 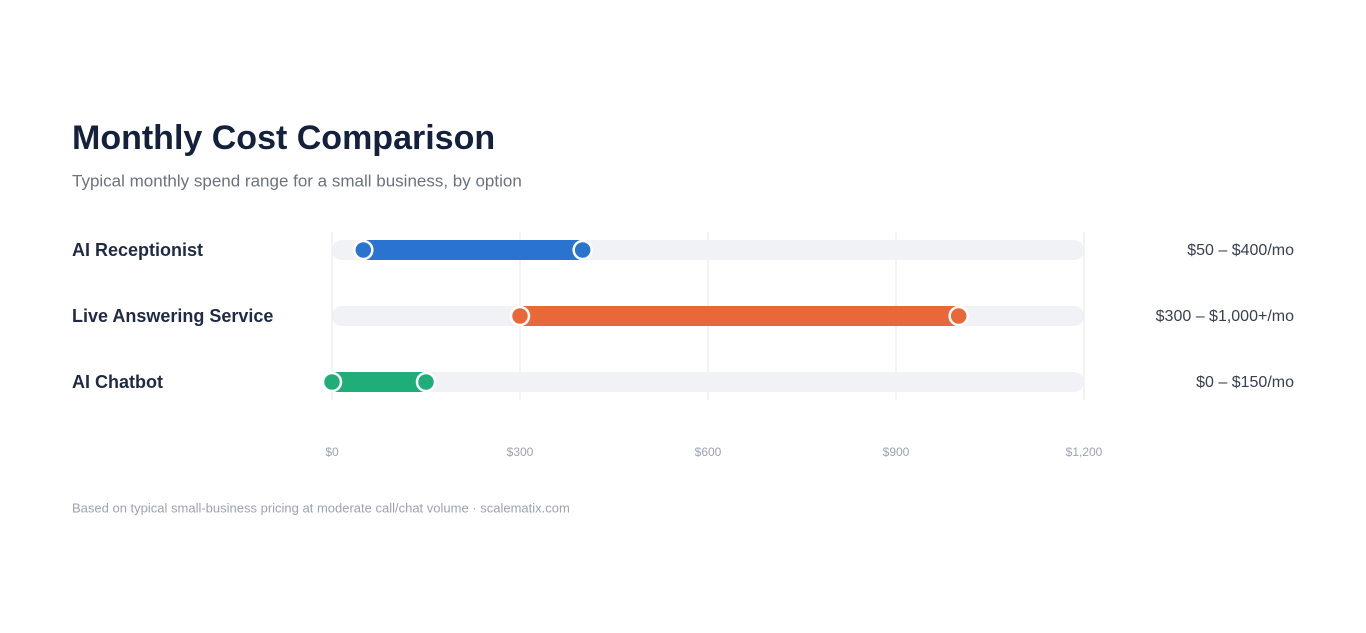 What do you see at coordinates (708, 382) in the screenshot?
I see `track` at bounding box center [708, 382].